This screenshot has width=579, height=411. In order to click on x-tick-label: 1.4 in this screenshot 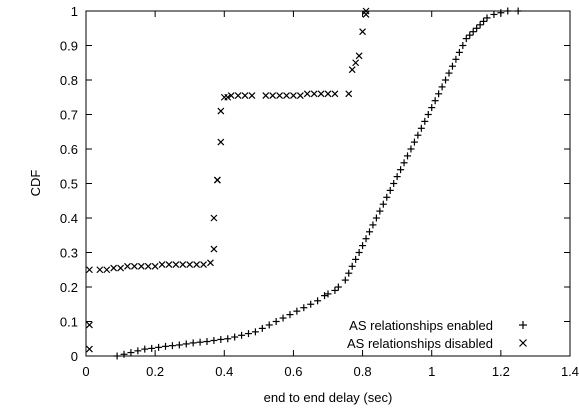, I will do `click(570, 371)`.